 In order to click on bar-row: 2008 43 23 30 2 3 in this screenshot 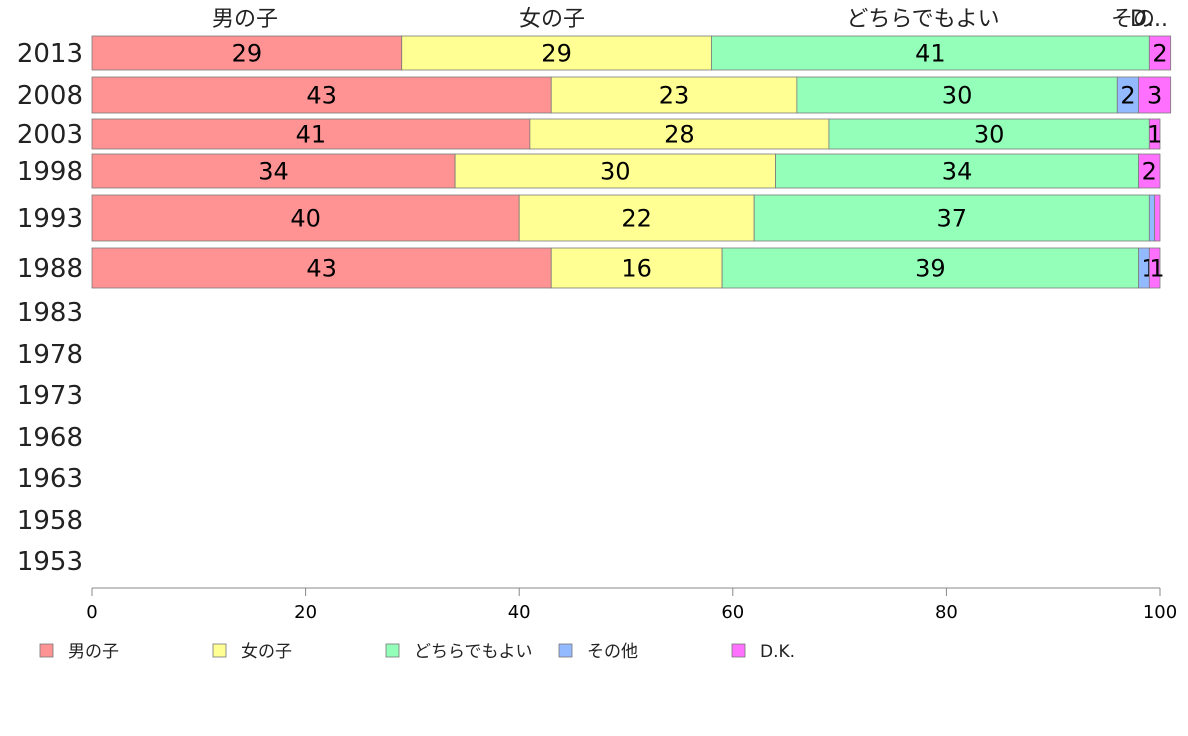, I will do `click(594, 95)`.